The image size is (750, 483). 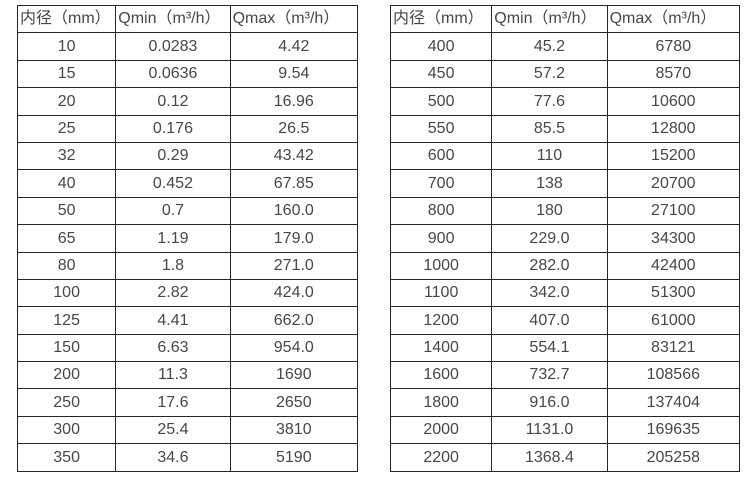 What do you see at coordinates (66, 46) in the screenshot?
I see `table-cell: 10` at bounding box center [66, 46].